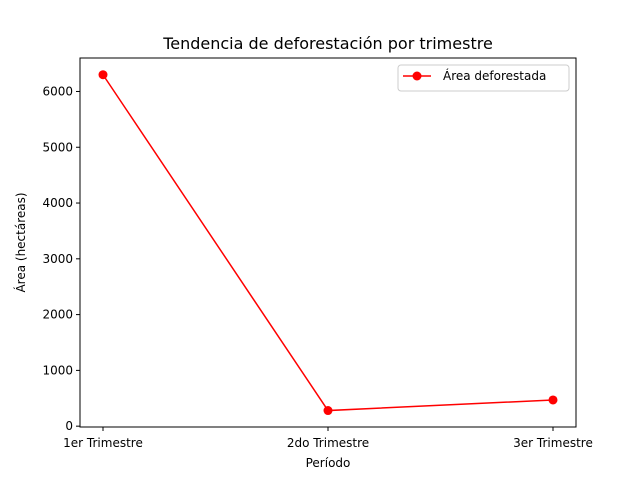  Describe the element at coordinates (57, 91) in the screenshot. I see `y-tick-label: 6000` at that location.